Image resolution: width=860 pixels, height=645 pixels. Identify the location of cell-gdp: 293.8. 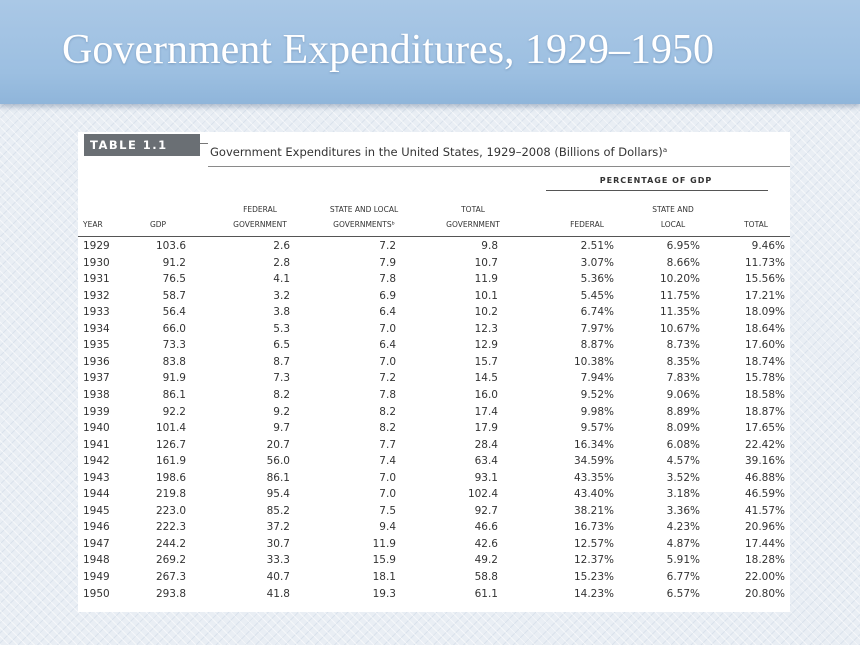
(170, 593).